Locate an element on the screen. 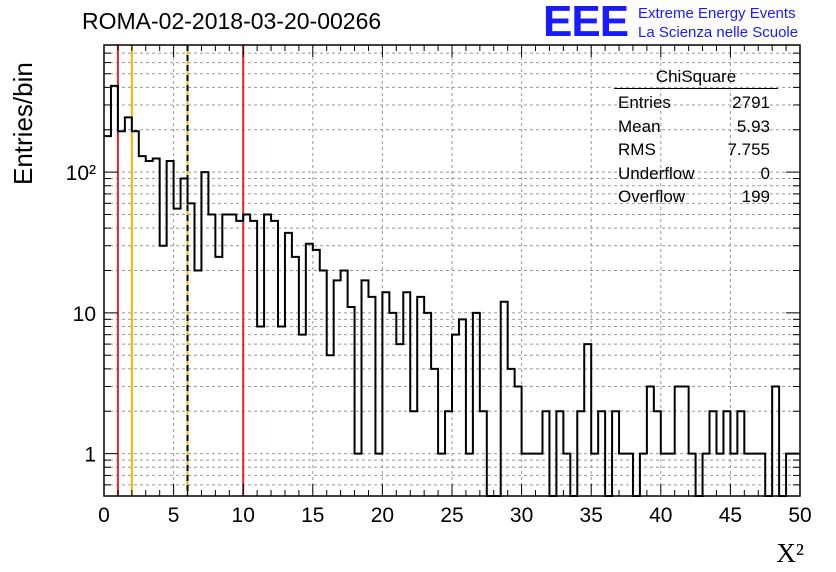  stats-row: Underflow 0 is located at coordinates (694, 174).